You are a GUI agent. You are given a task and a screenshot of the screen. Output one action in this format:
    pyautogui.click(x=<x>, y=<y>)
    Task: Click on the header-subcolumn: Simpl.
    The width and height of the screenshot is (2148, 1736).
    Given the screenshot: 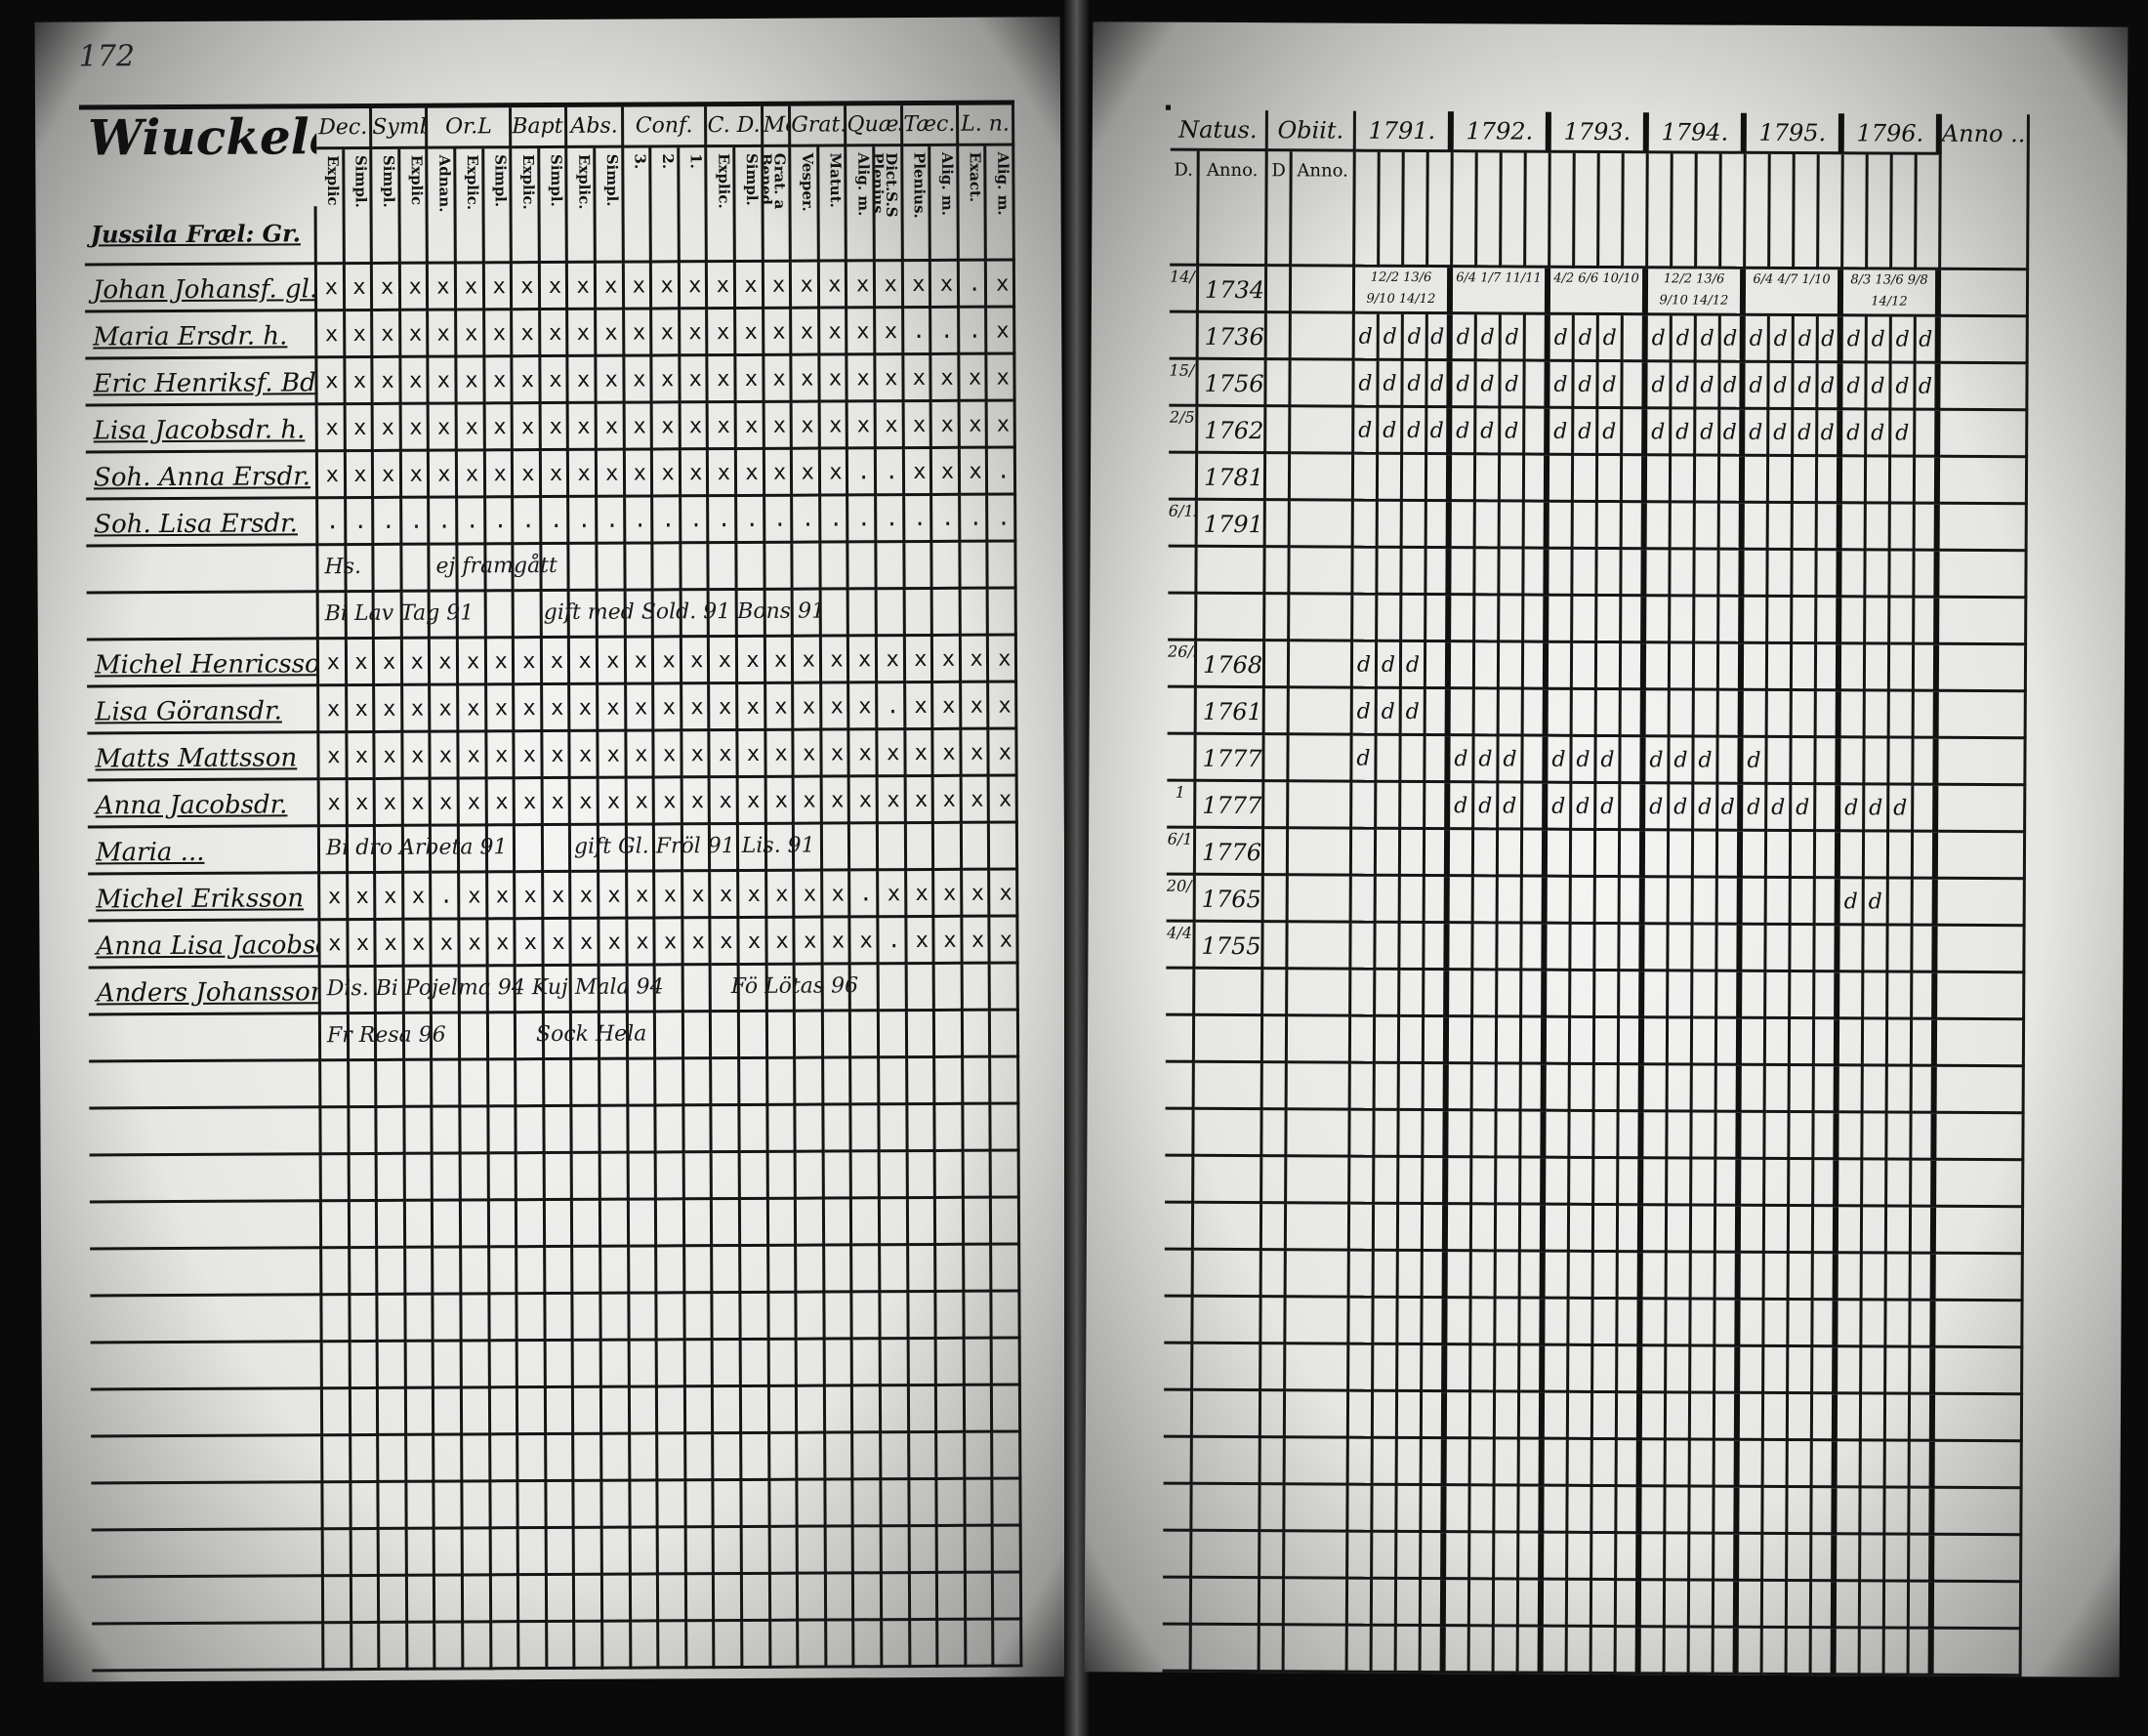 What is the action you would take?
    pyautogui.click(x=498, y=206)
    